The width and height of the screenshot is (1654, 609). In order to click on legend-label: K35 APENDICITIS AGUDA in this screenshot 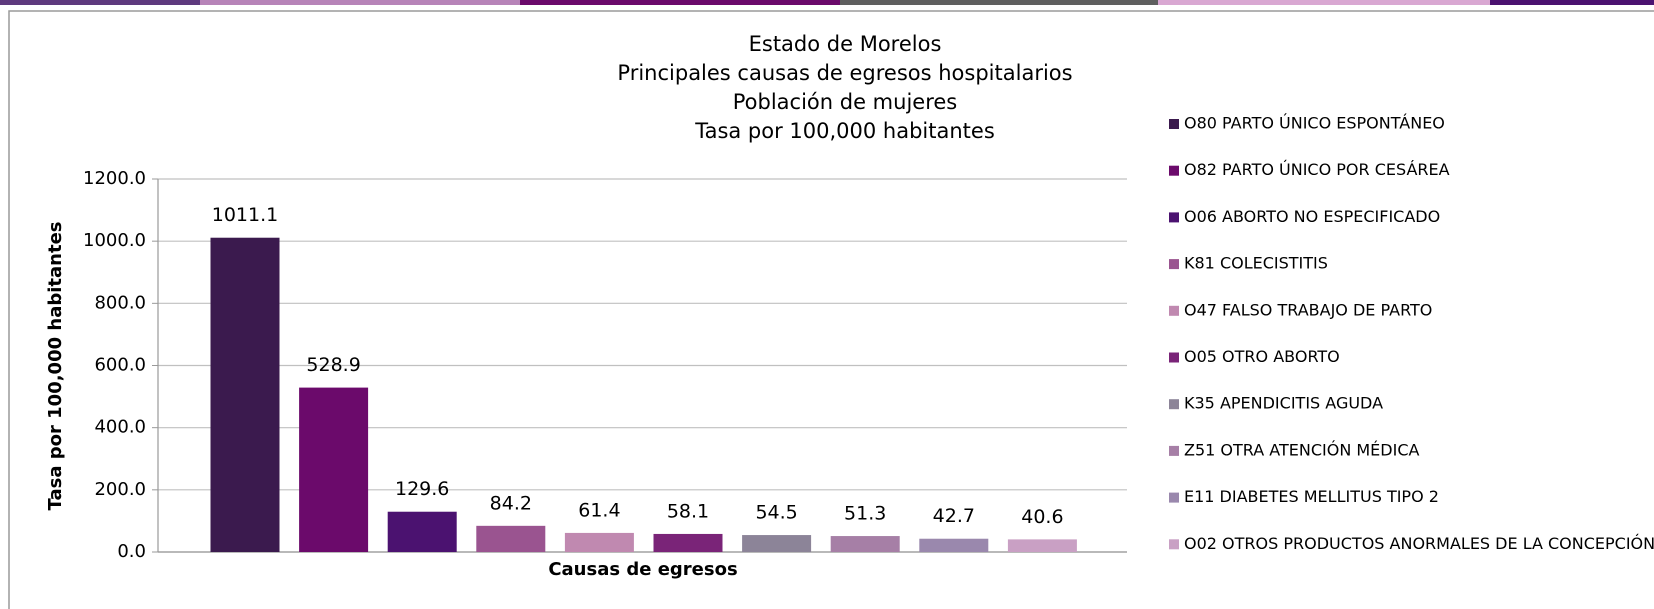, I will do `click(1283, 403)`.